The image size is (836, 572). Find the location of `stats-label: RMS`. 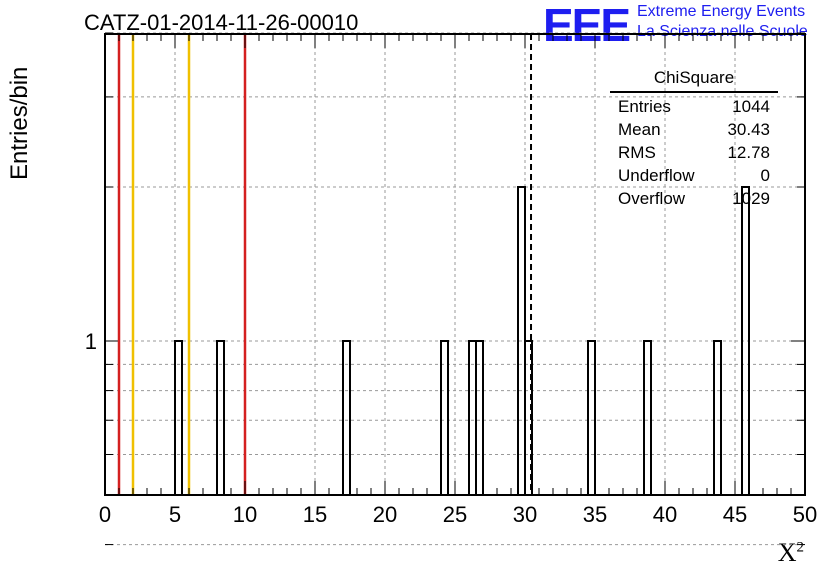

stats-label: RMS is located at coordinates (637, 152).